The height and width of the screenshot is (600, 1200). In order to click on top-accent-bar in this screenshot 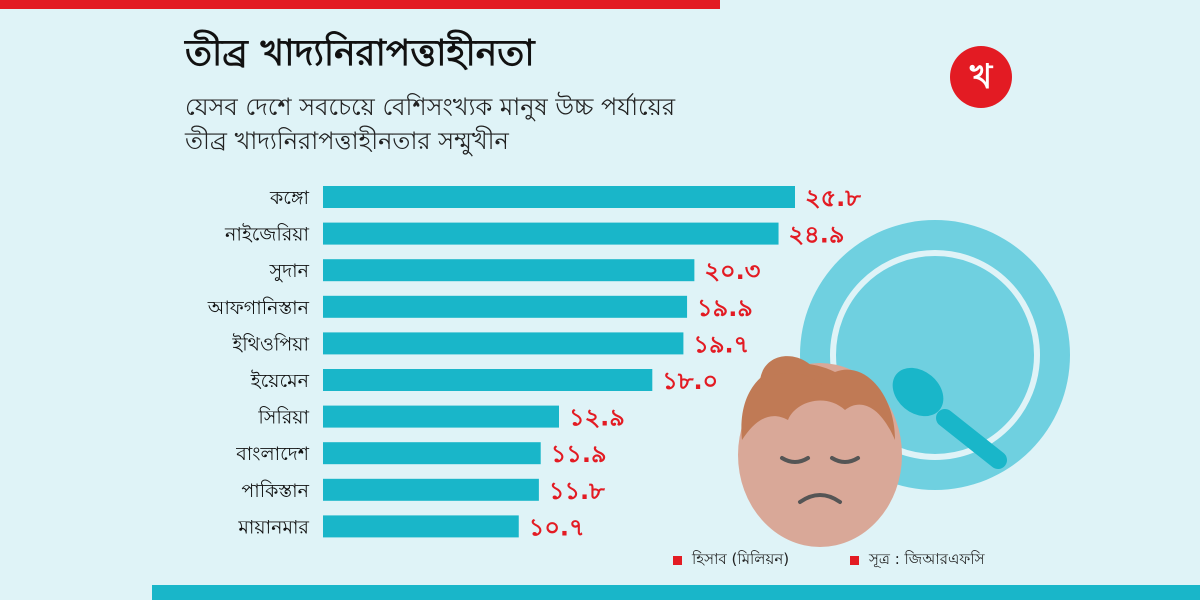, I will do `click(360, 4)`.